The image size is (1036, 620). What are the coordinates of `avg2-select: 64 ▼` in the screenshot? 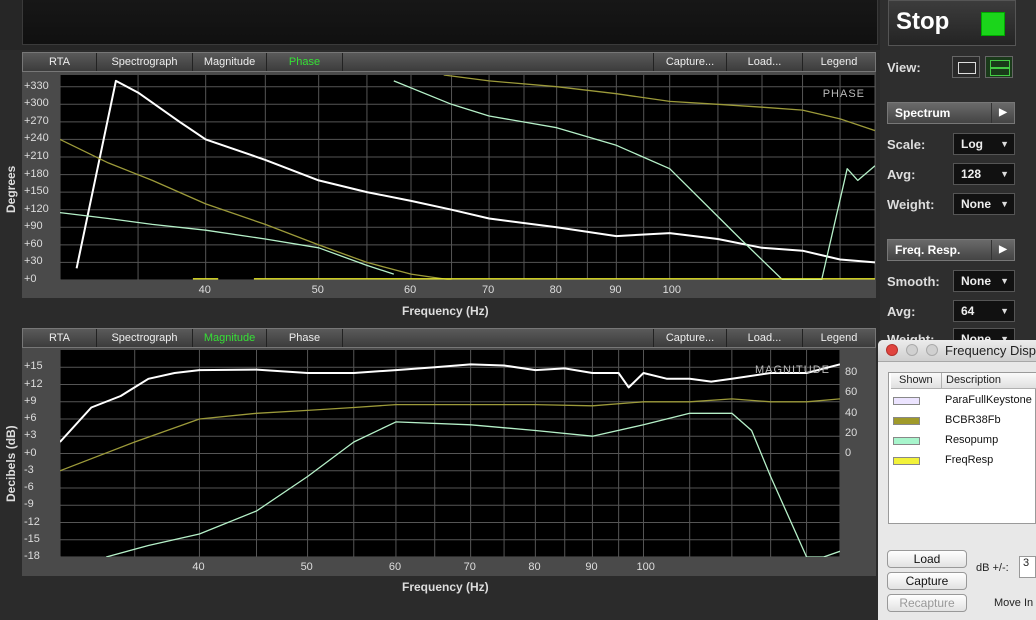 It's located at (984, 311).